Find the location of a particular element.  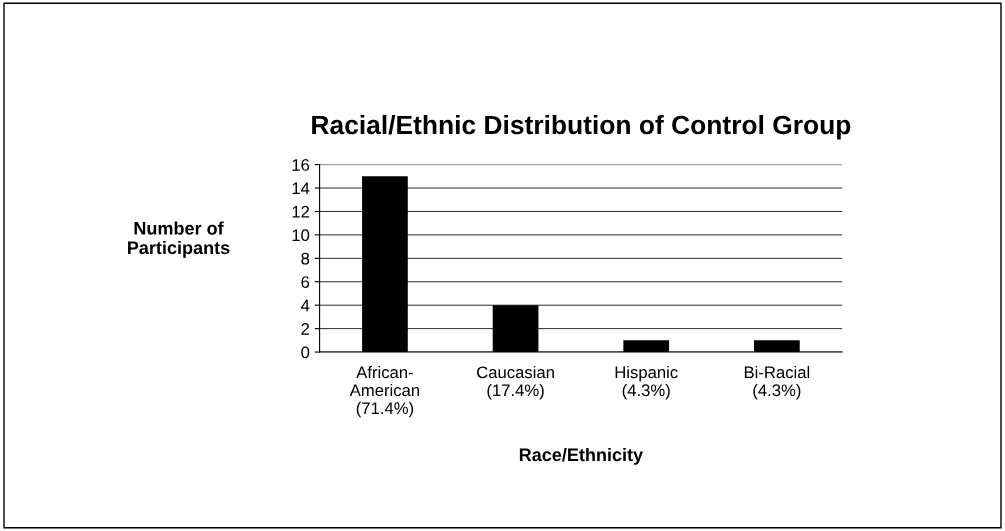

y-tick-label: 6 is located at coordinates (305, 282).